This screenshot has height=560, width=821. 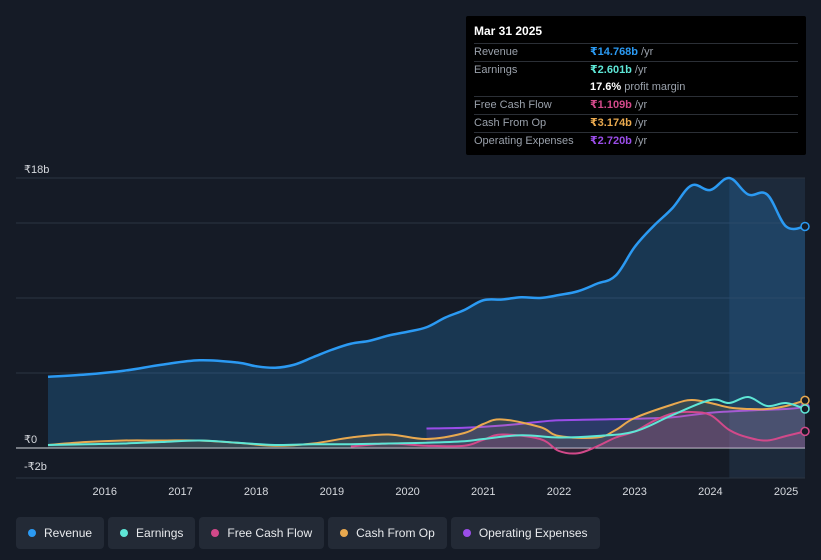 I want to click on tooltip-row-label, so click(x=532, y=87).